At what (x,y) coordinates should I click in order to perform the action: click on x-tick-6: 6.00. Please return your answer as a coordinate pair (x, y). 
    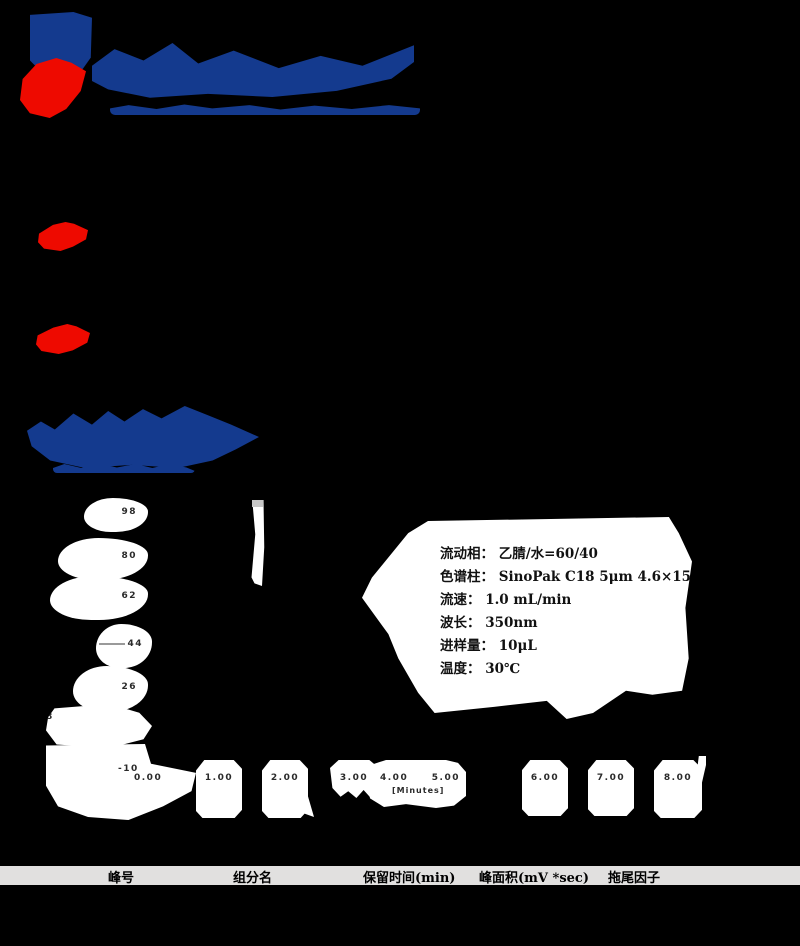
    Looking at the image, I should click on (545, 778).